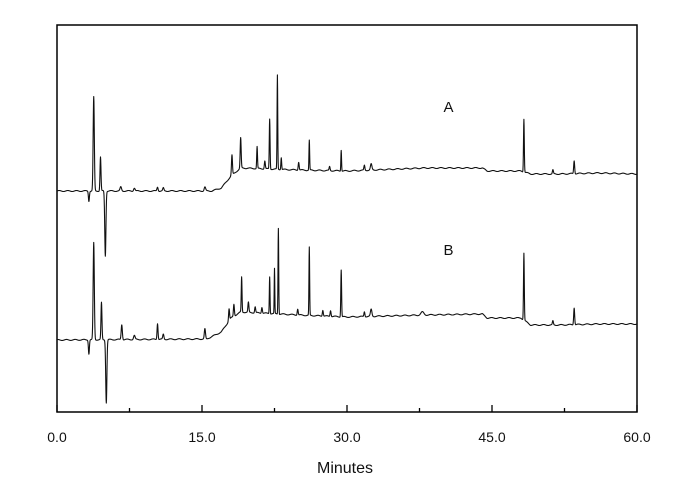  What do you see at coordinates (347, 408) in the screenshot?
I see `x-axis-ticks` at bounding box center [347, 408].